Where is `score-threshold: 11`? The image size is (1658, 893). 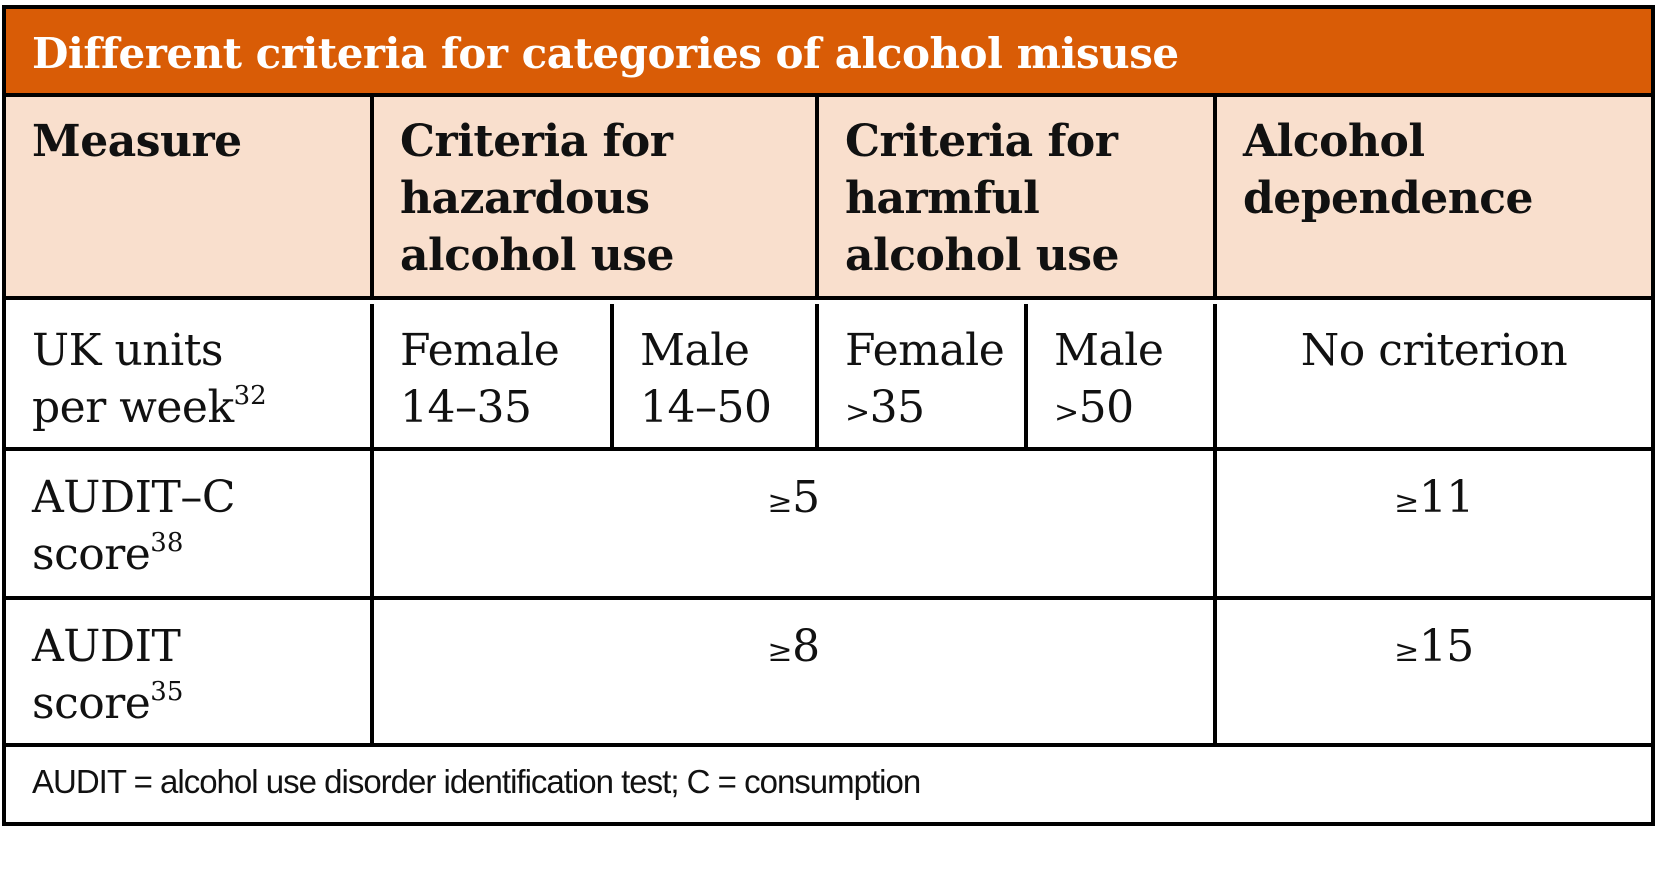 score-threshold: 11 is located at coordinates (1446, 497).